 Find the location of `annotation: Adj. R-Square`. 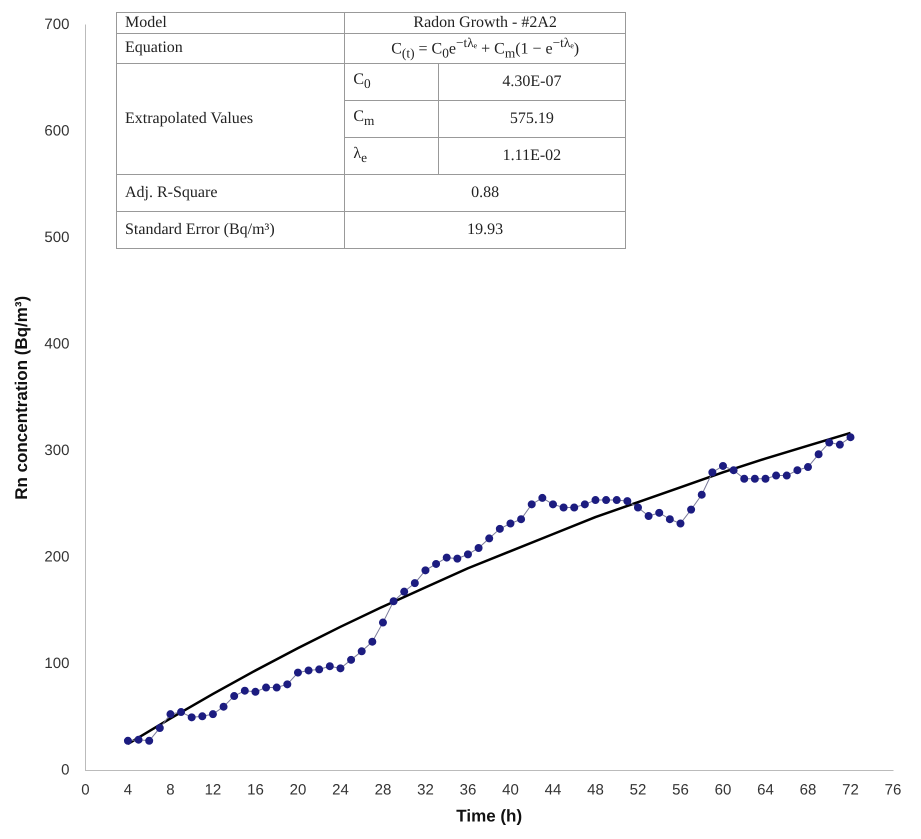

annotation: Adj. R-Square is located at coordinates (230, 193).